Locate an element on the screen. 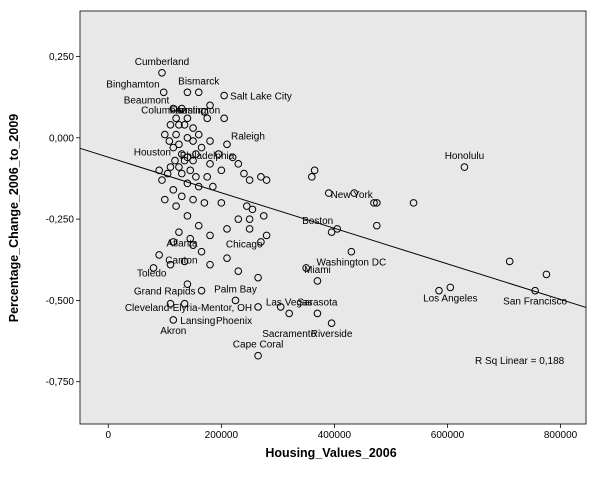  y-axis-title: Percentage_Change_2006_to_2009 is located at coordinates (14, 218).